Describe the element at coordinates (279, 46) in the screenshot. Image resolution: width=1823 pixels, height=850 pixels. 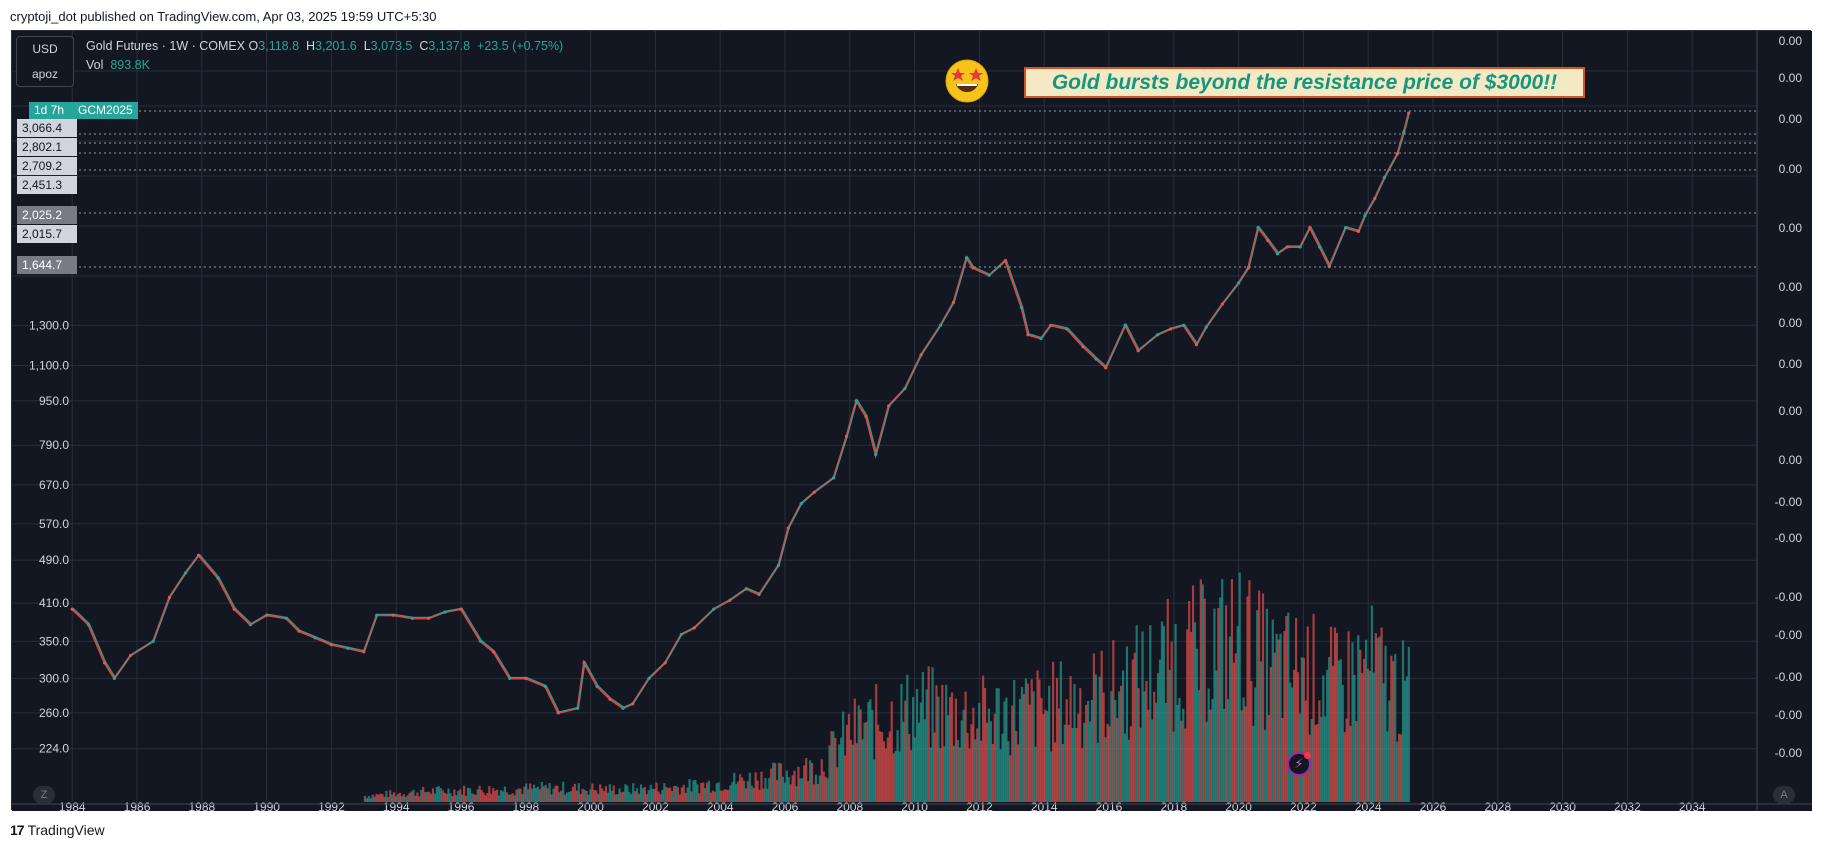
I see `open-value: 3,118.8` at that location.